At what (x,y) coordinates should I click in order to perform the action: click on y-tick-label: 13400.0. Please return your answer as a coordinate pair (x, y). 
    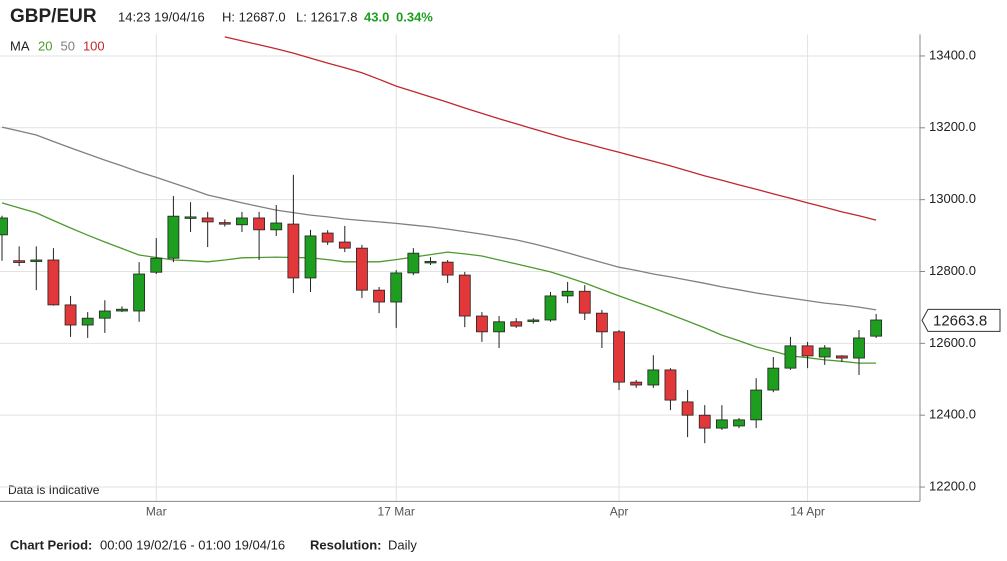
    Looking at the image, I should click on (952, 54).